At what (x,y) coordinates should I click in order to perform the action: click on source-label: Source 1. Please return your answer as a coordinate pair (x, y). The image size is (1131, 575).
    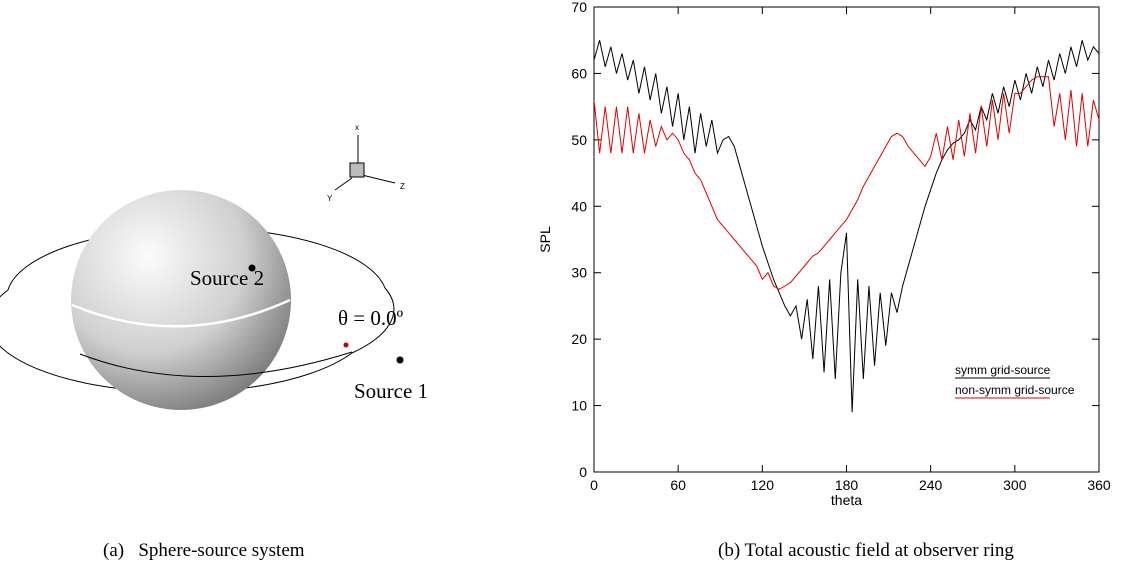
    Looking at the image, I should click on (391, 391).